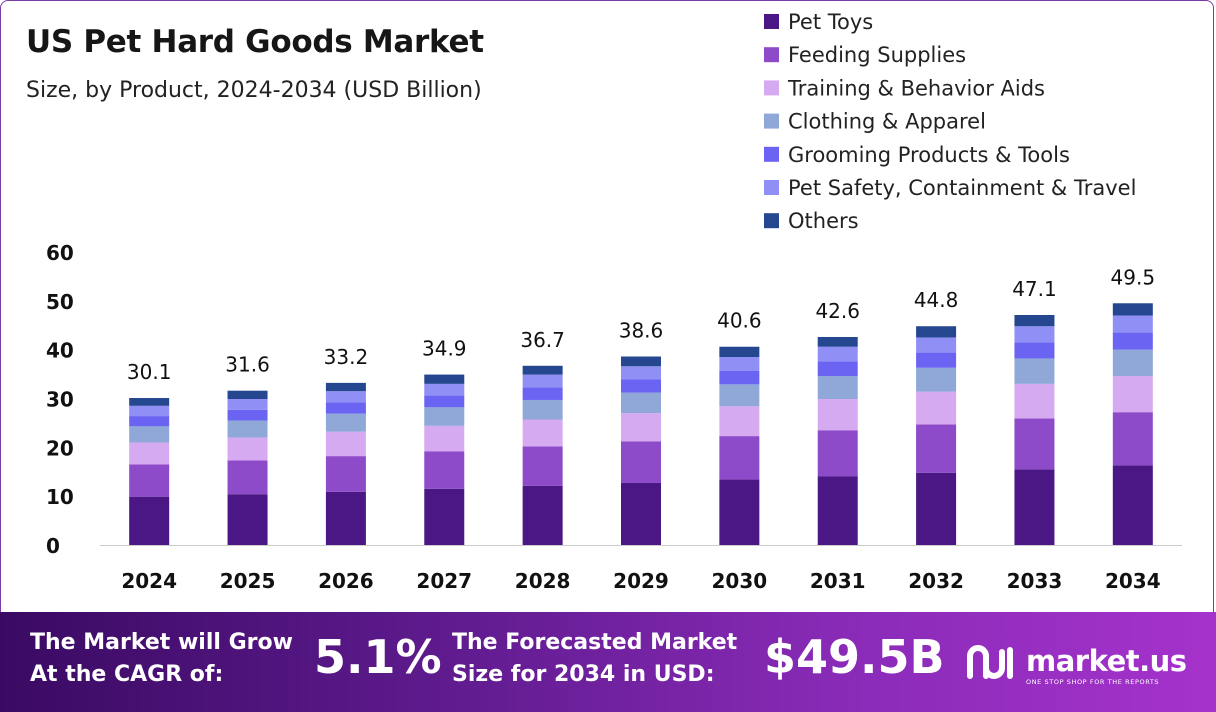  I want to click on total-label: 40.6, so click(739, 321).